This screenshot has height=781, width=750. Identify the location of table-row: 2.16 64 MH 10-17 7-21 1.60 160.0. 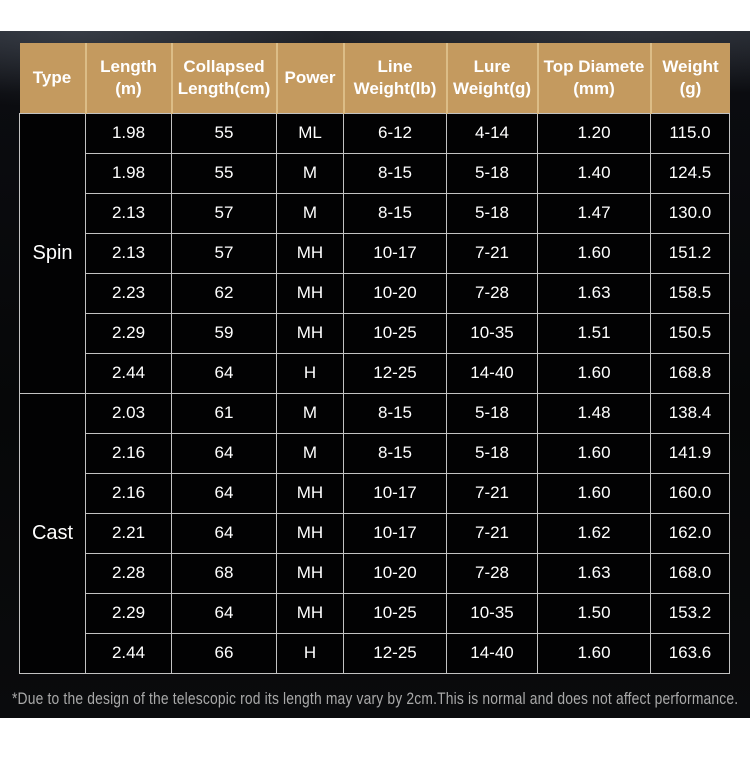
(375, 493).